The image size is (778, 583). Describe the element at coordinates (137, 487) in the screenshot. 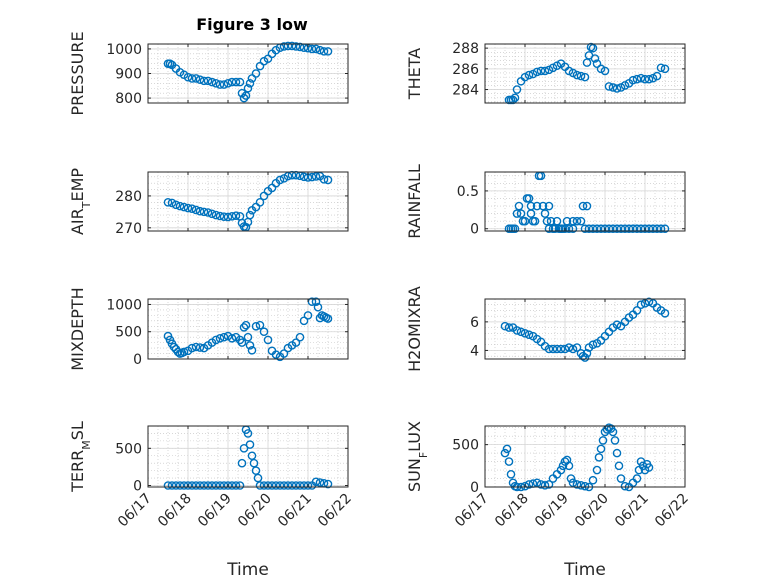

I see `y-tick-label: 0` at that location.